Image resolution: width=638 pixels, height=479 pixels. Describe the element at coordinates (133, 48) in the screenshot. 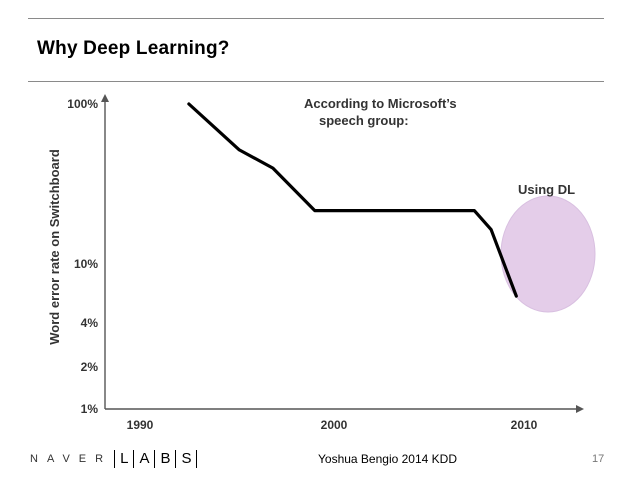

I see `slide-title: Why Deep Learning?` at that location.